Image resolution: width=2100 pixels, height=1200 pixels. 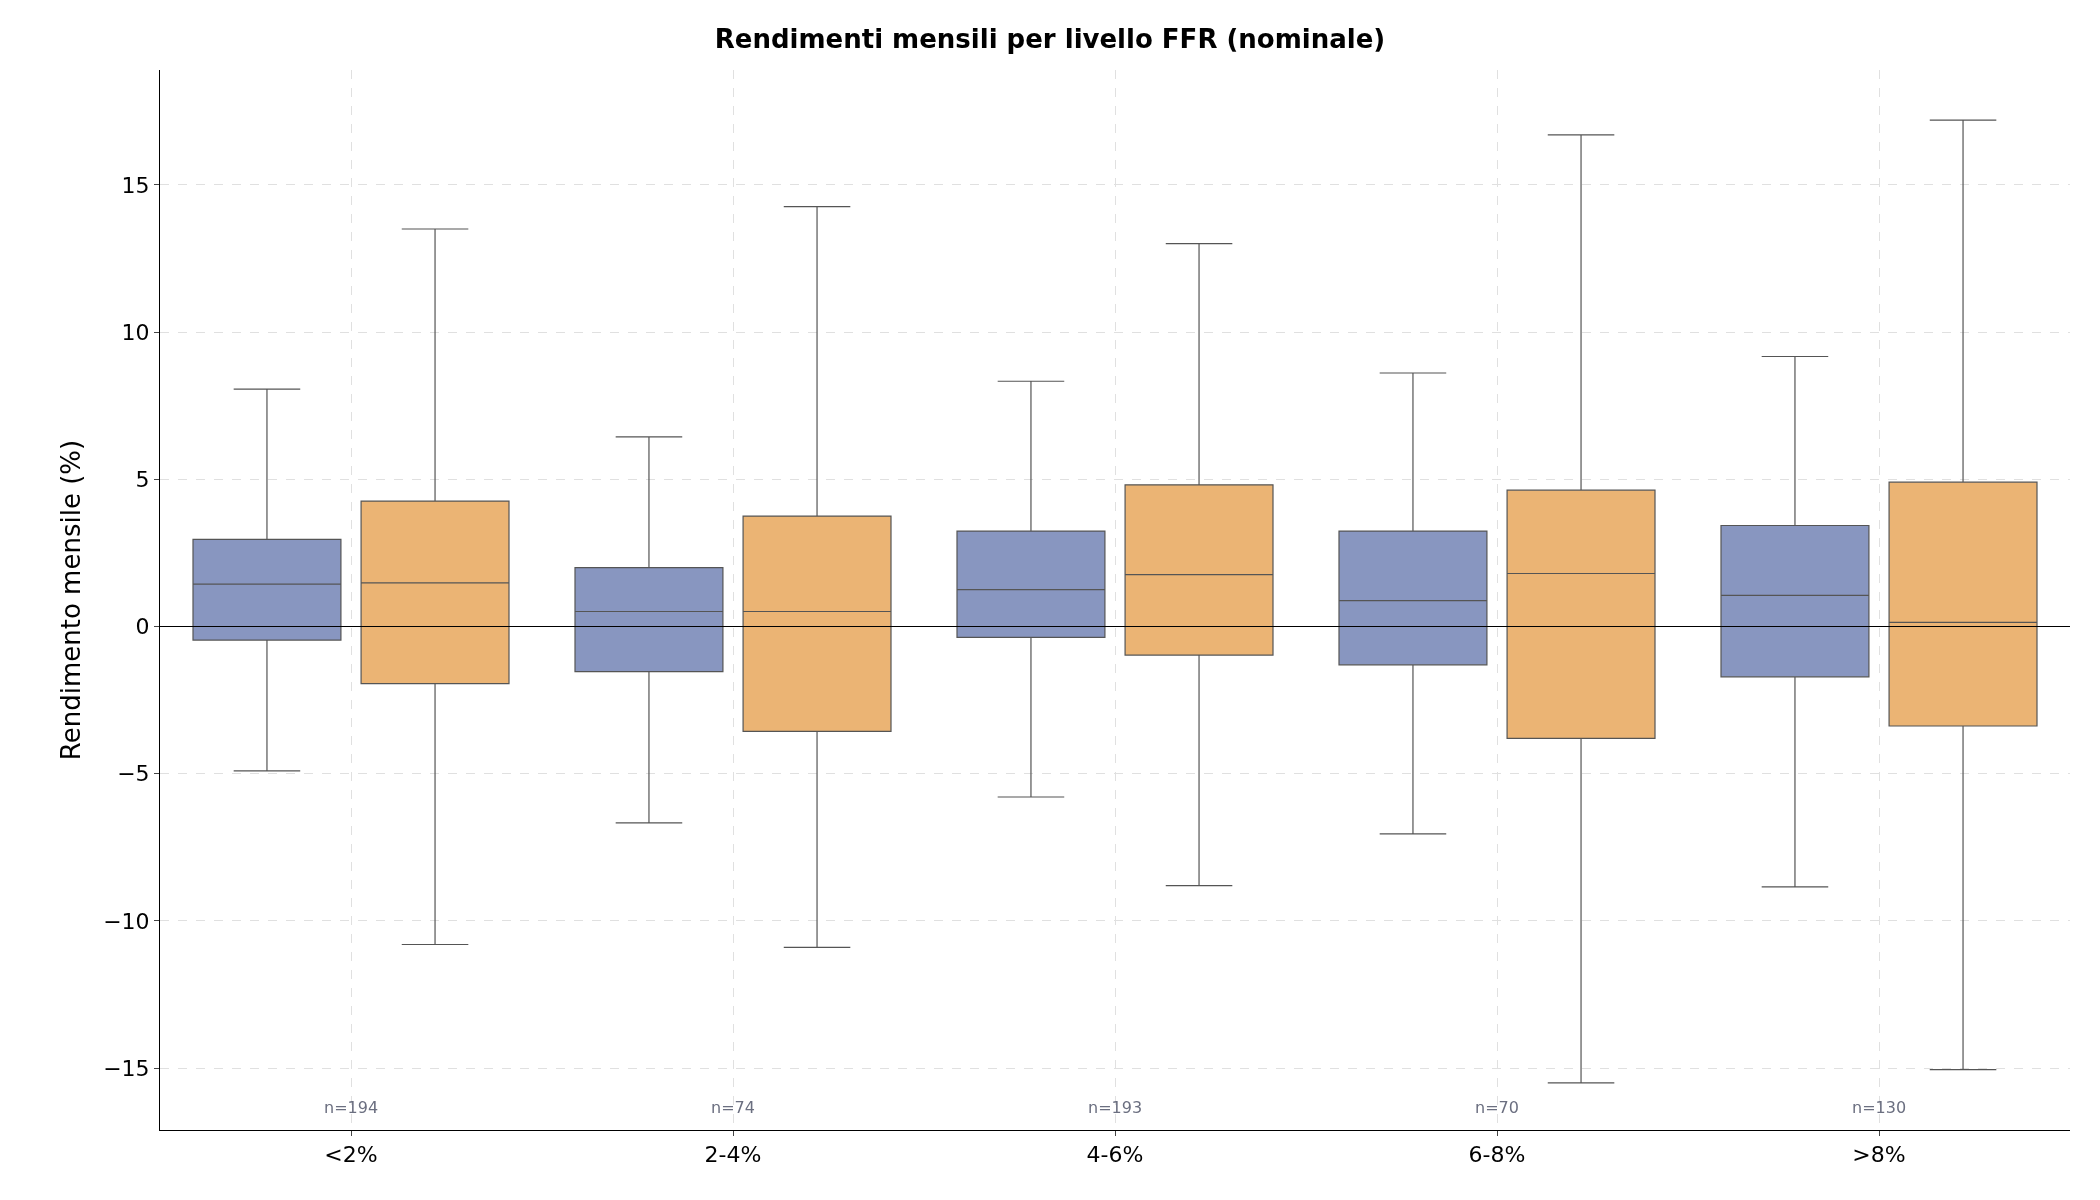 I want to click on x-tick-label: 4-6%, so click(x=1115, y=1155).